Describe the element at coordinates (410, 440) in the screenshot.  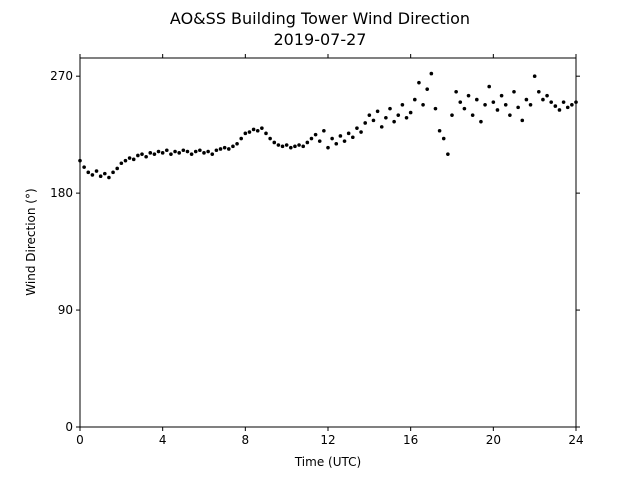
I see `x-tick-label: 16` at that location.